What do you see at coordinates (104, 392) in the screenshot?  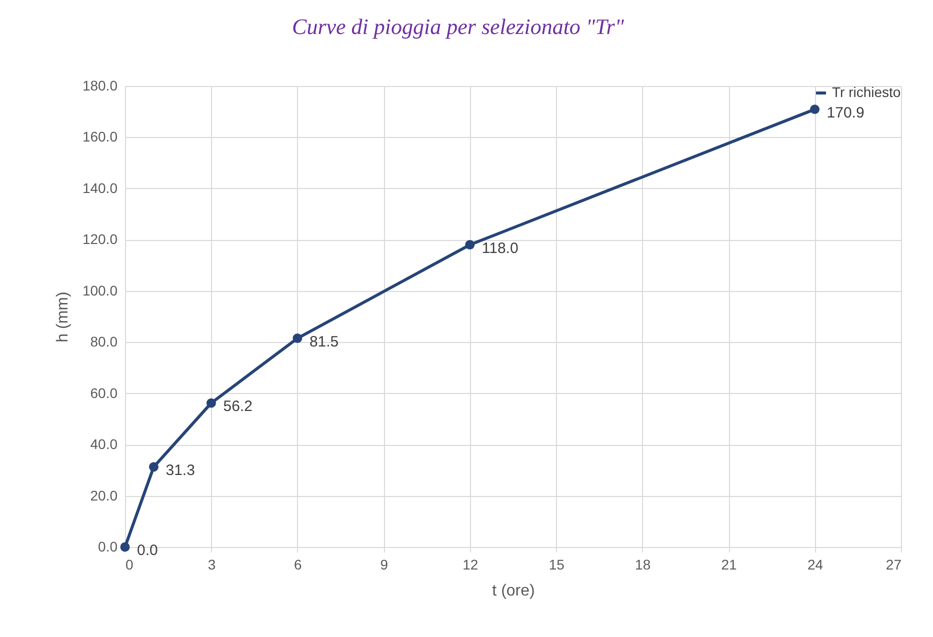 I see `y-tick-label: 60.0` at bounding box center [104, 392].